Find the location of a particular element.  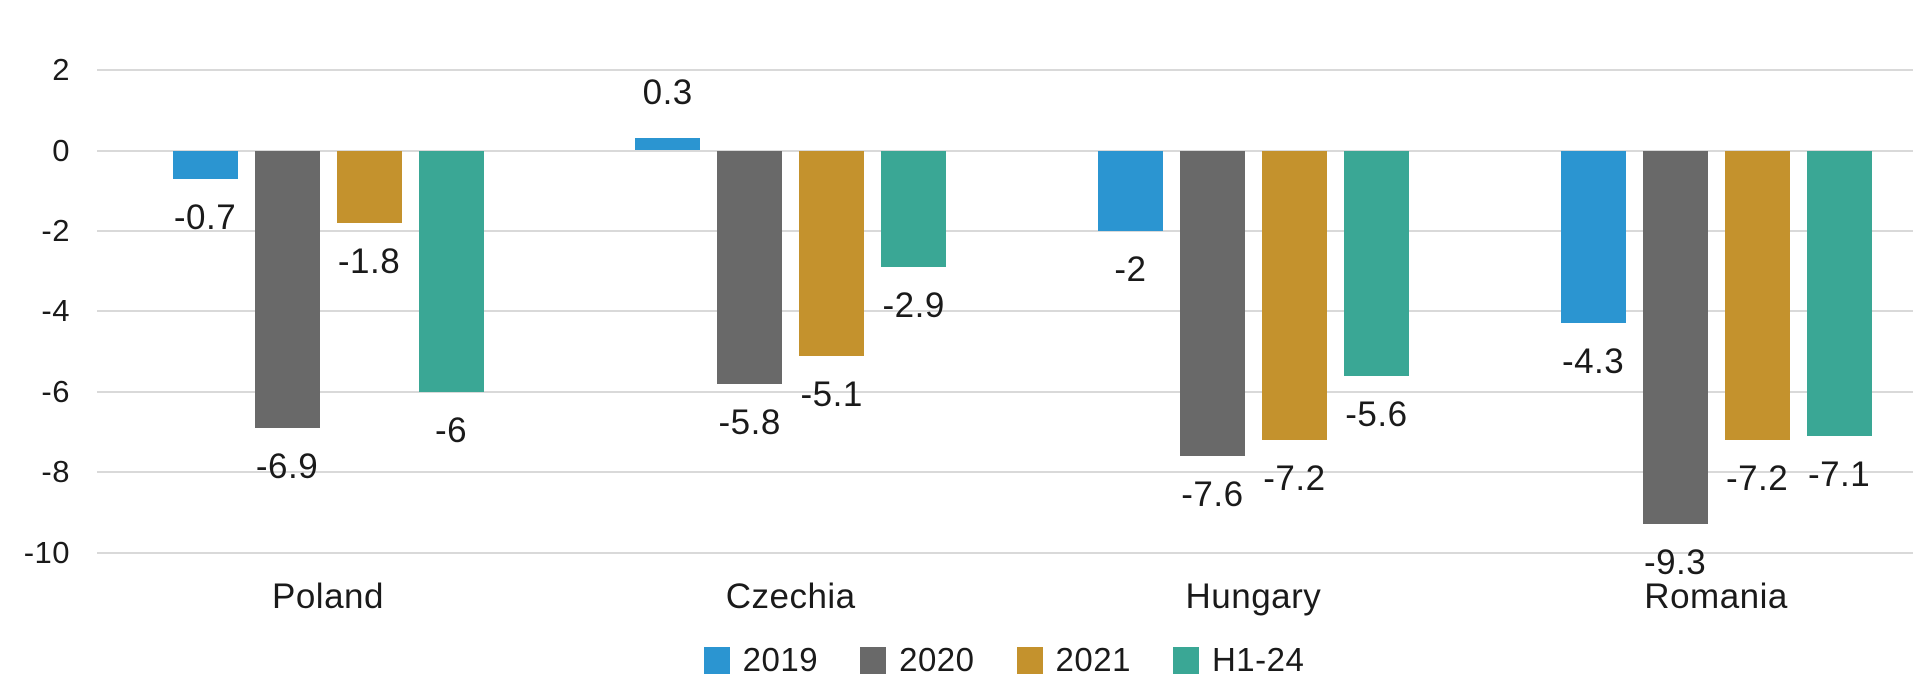

bar-czechia-2019 is located at coordinates (668, 144).